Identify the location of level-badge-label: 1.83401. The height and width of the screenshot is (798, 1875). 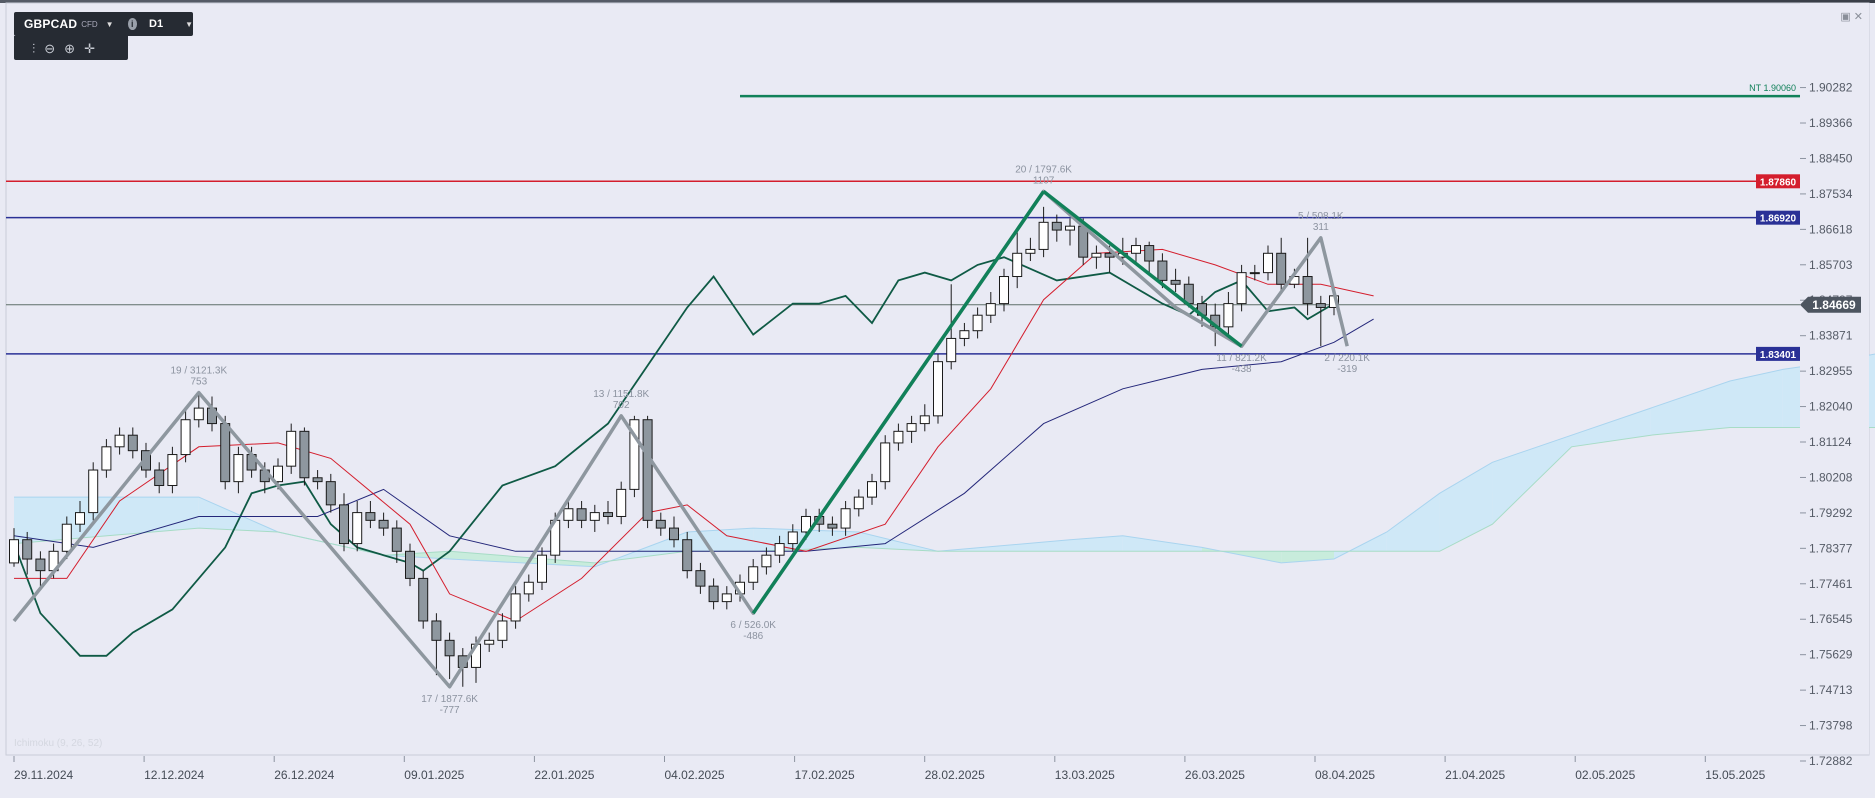
(1778, 355).